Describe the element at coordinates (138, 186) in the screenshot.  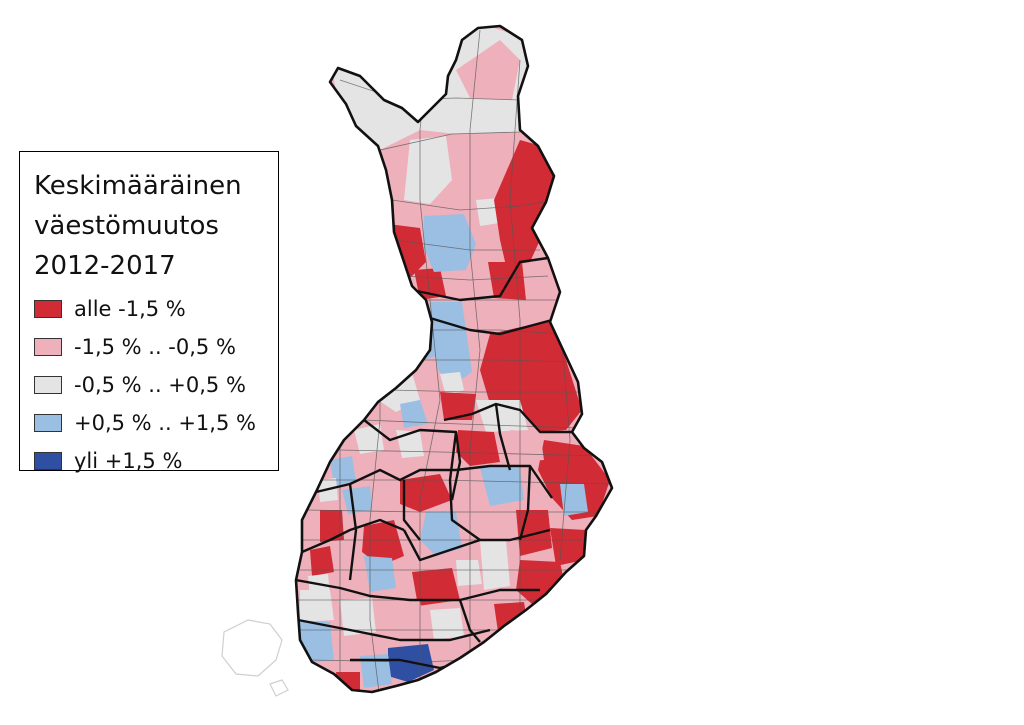
I see `legend-title-line-1: Keskimääräinen` at that location.